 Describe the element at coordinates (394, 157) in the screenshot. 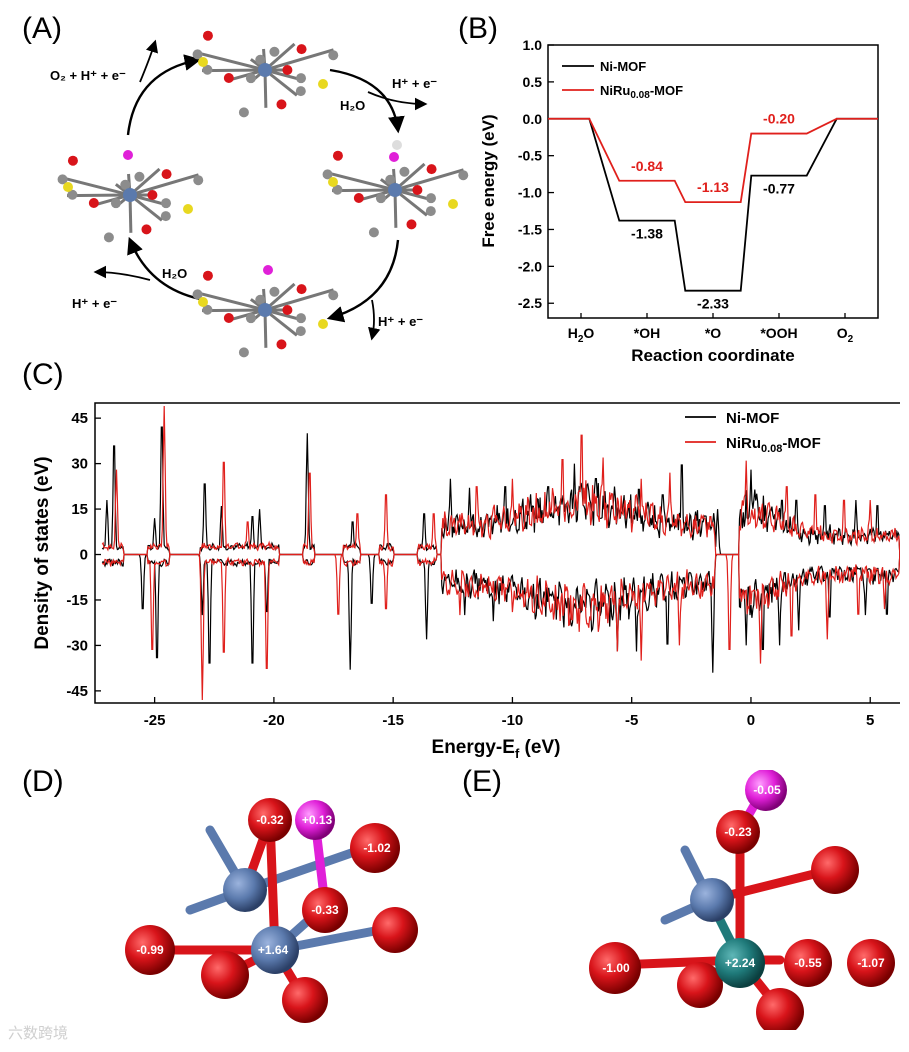

I see `adsorbate-atom` at that location.